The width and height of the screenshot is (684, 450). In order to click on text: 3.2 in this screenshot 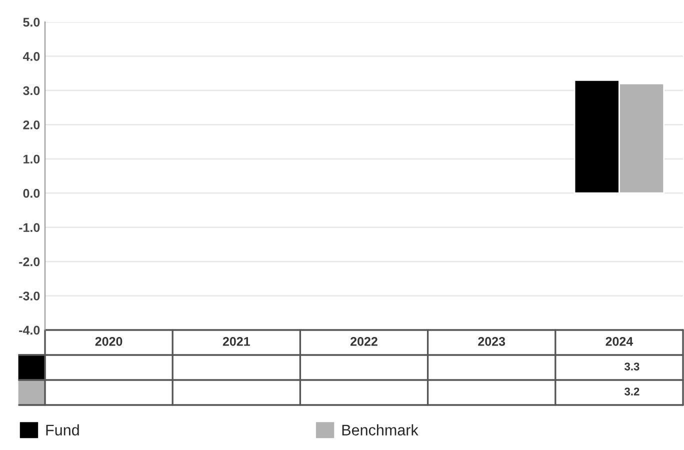, I will do `click(632, 392)`.